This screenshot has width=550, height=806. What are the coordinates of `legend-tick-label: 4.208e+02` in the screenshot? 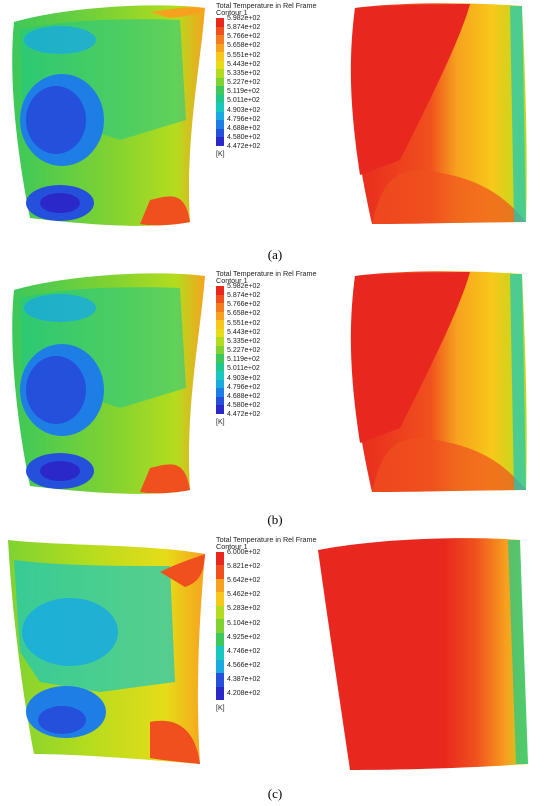 It's located at (244, 693).